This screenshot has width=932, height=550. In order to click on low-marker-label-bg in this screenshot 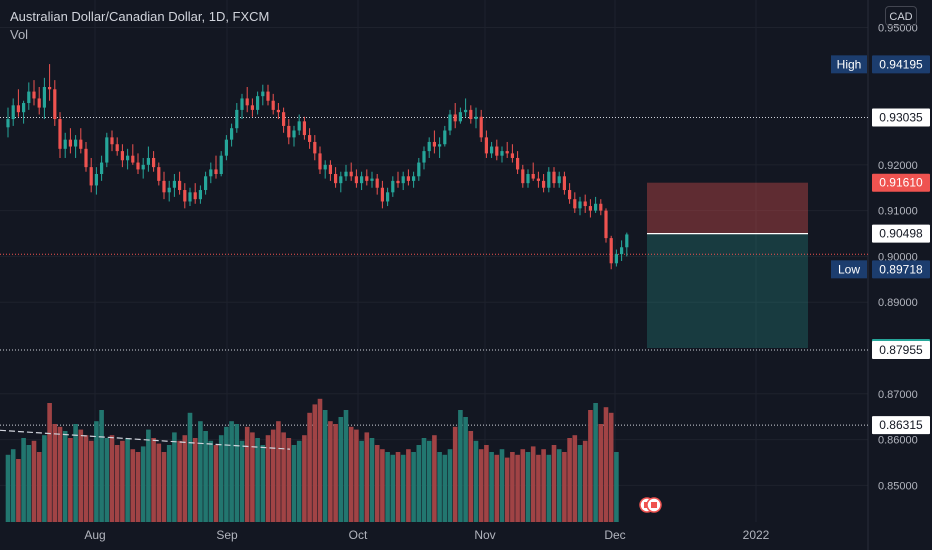, I will do `click(849, 269)`.